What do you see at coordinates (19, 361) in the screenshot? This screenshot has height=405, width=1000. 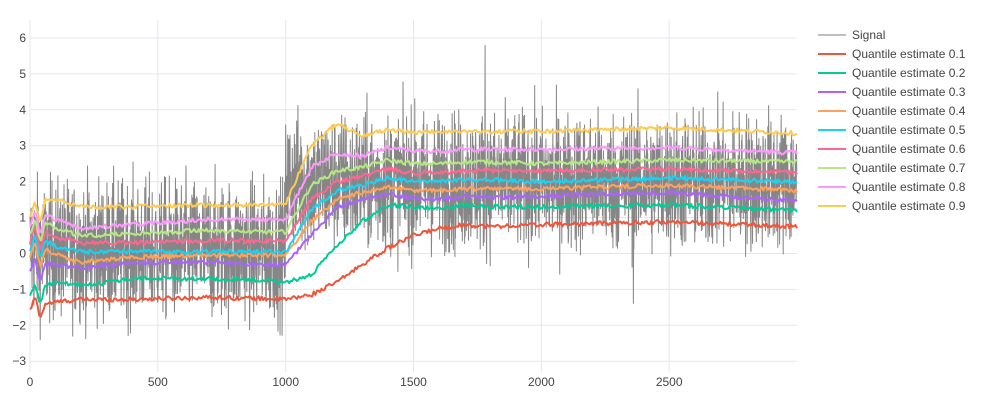 I see `y-tick-label: −3` at bounding box center [19, 361].